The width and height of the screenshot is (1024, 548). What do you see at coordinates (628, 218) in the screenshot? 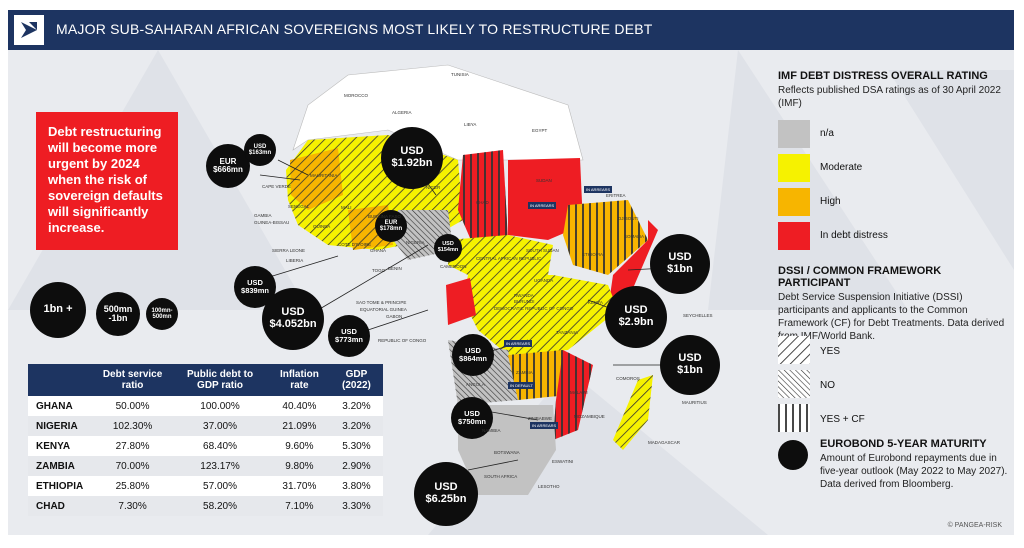
I see `country-label: DJIBOUTI` at bounding box center [628, 218].